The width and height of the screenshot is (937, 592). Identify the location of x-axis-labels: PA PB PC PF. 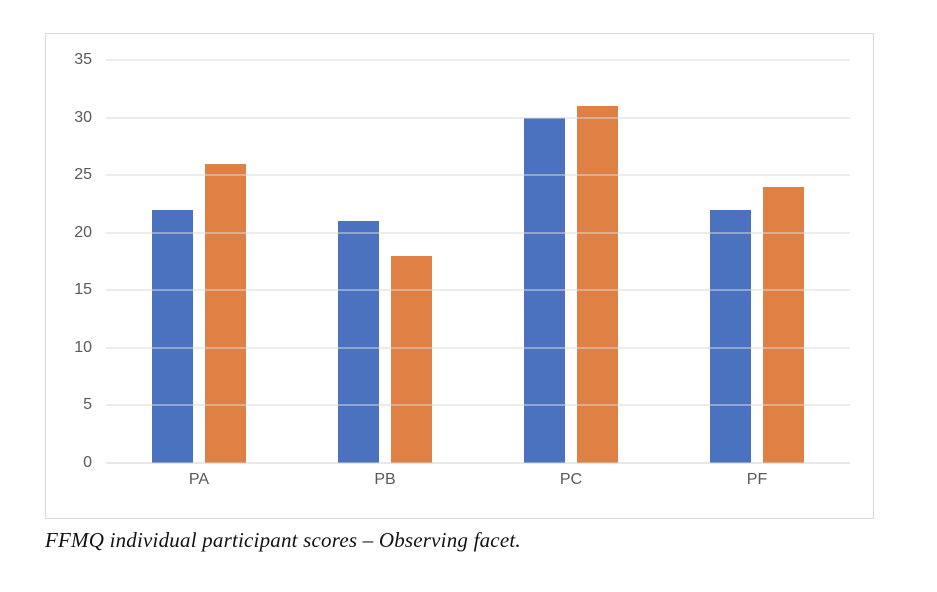
(478, 480).